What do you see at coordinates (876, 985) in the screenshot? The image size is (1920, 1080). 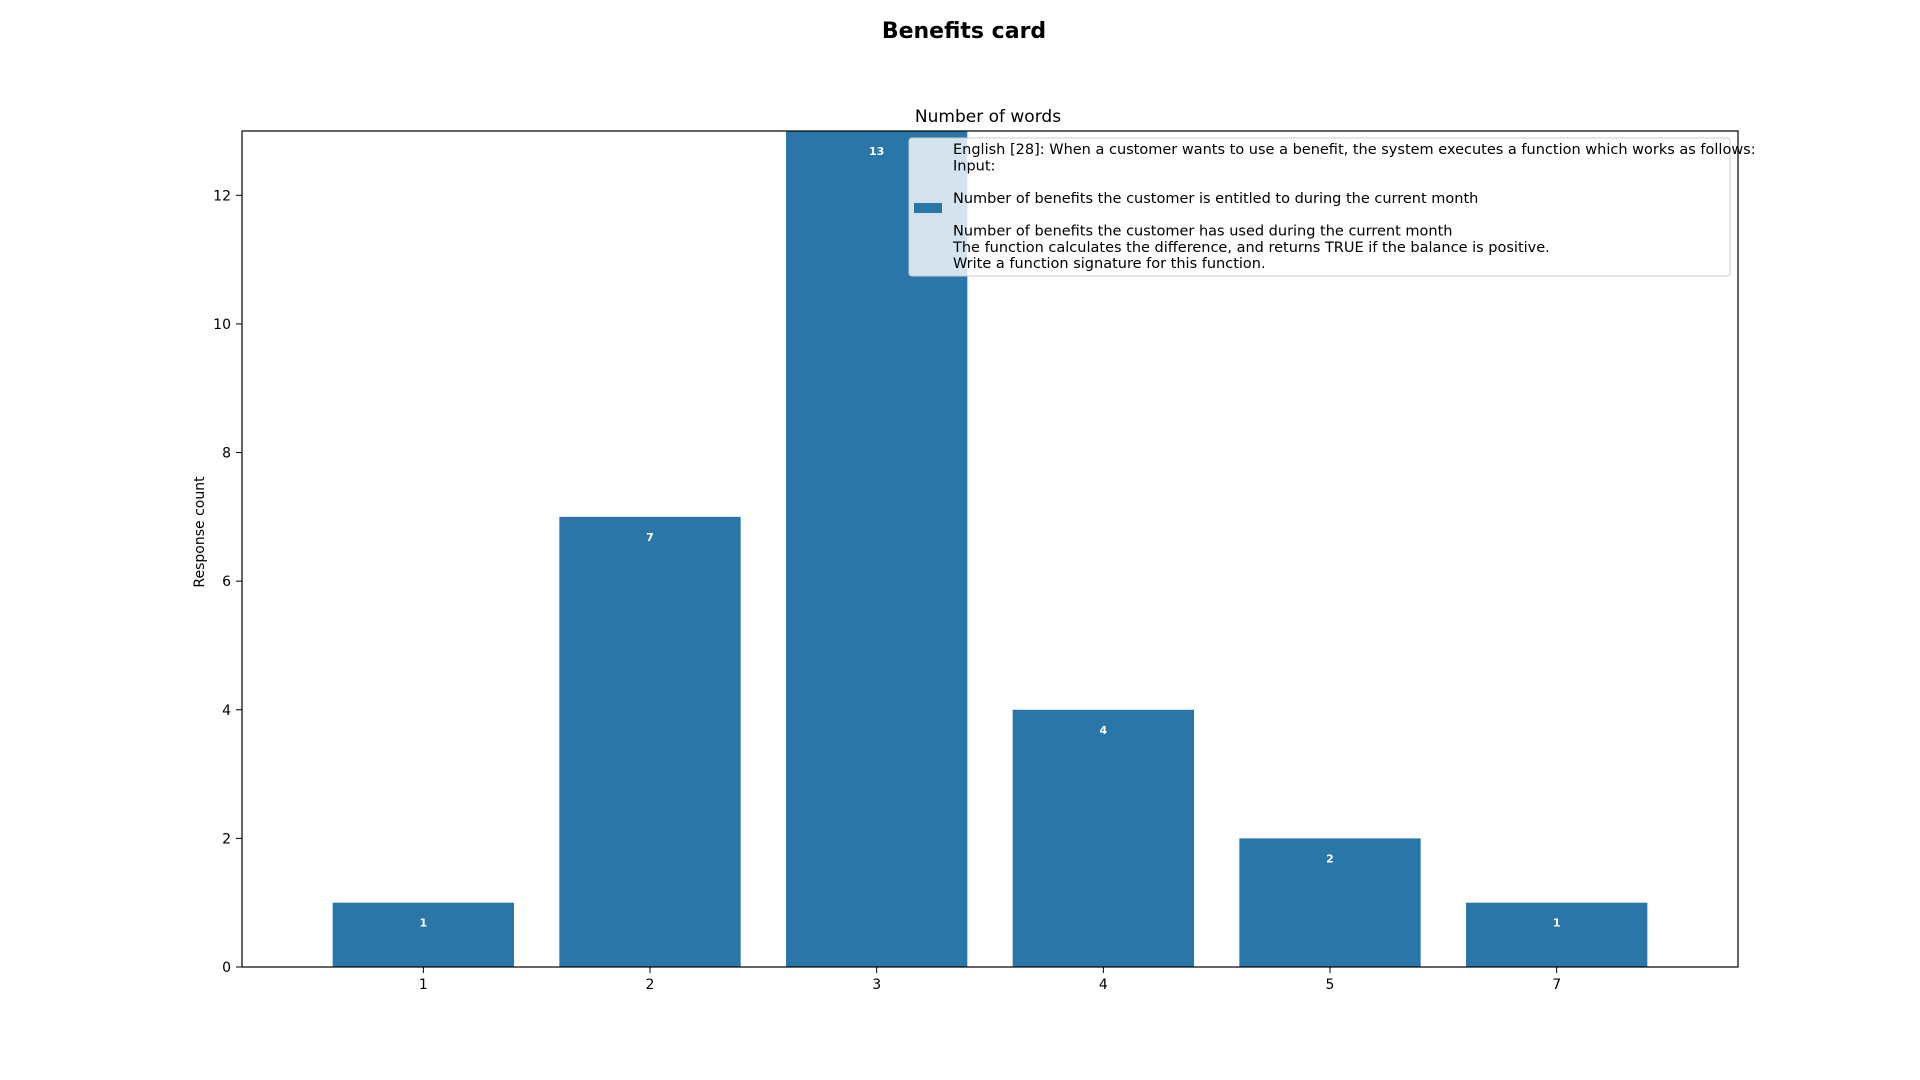 I see `x-tick-label: 3` at bounding box center [876, 985].